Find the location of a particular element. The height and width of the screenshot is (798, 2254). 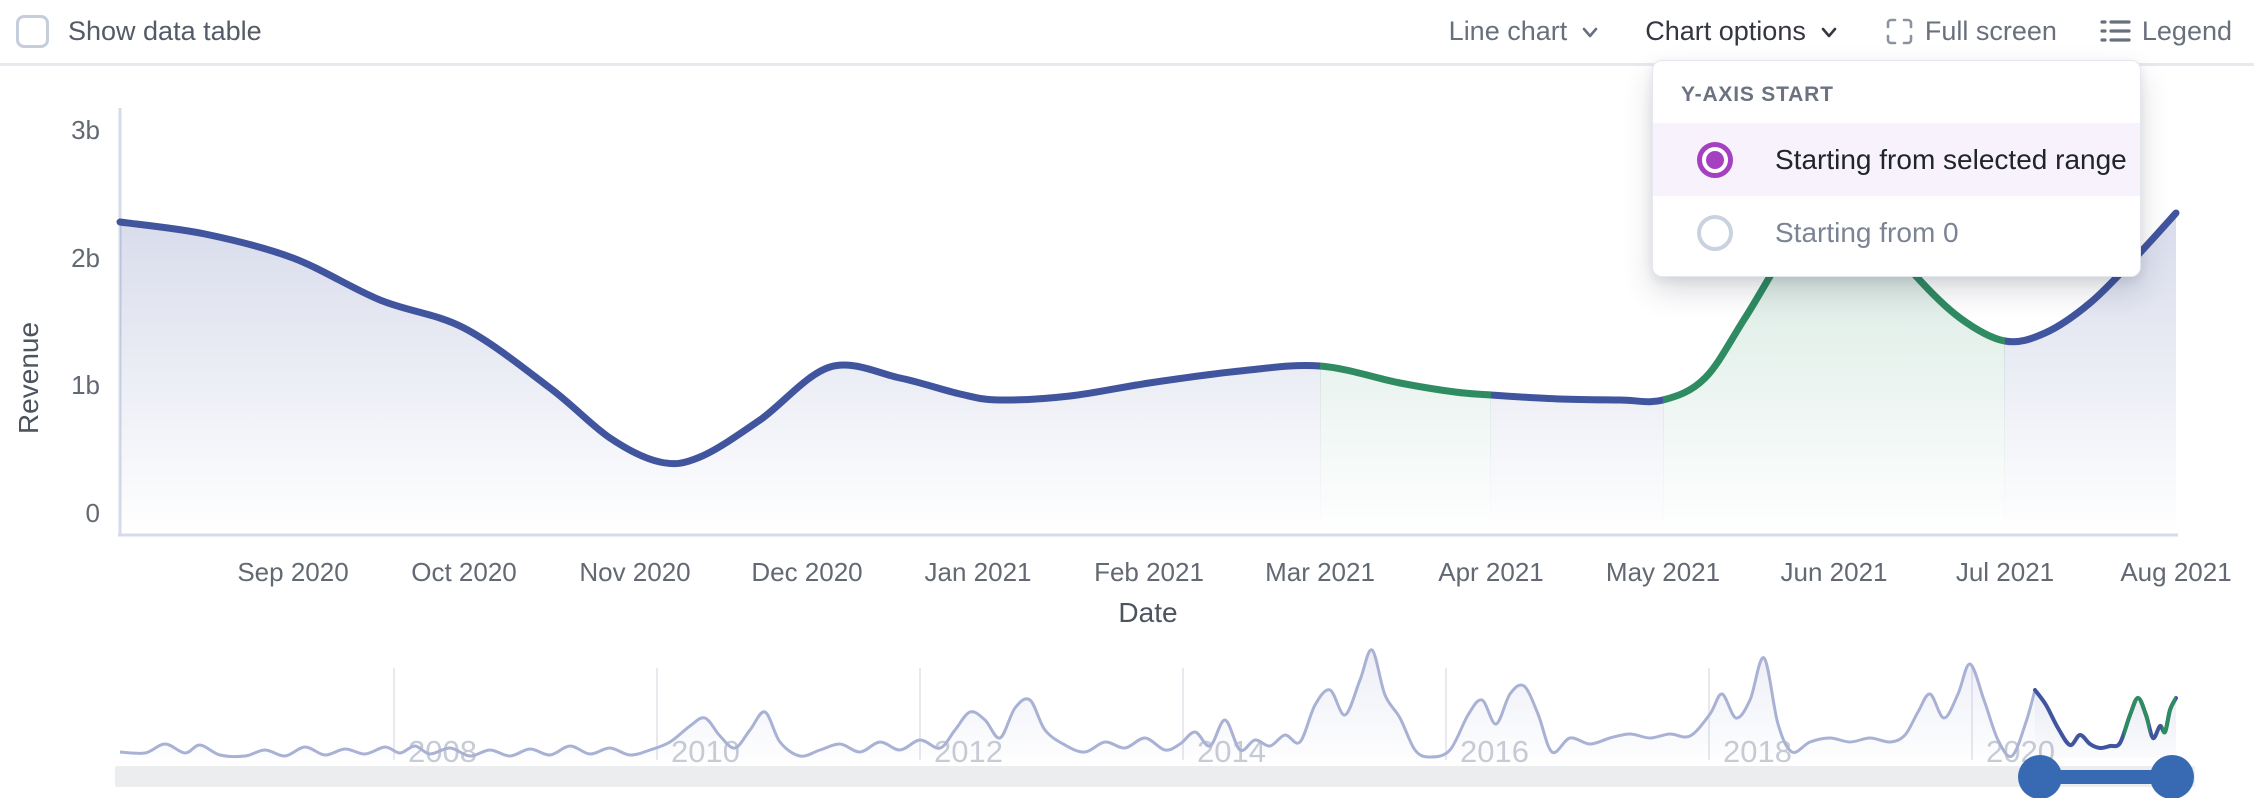

show-data-table-checkbox is located at coordinates (32, 31).